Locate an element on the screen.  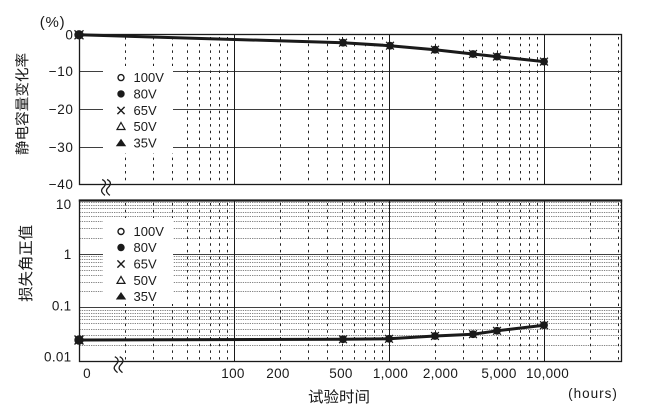
svg-text: −30 is located at coordinates (61, 147).